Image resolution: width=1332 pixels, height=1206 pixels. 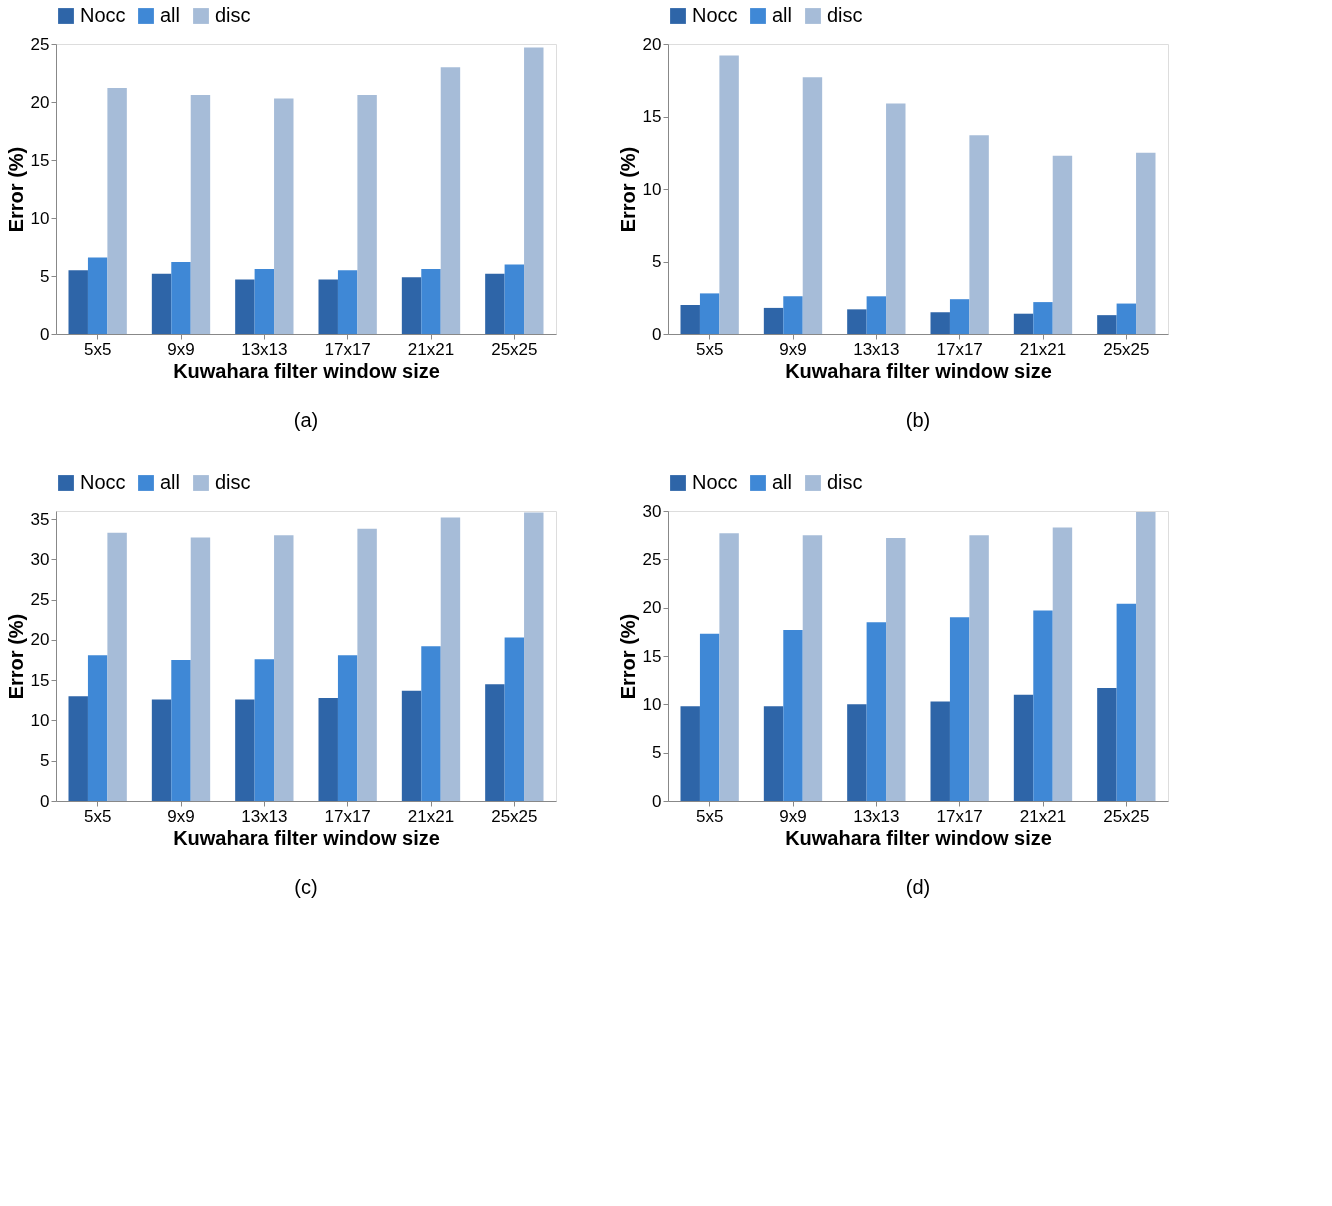 I want to click on y-tick-label: 0, so click(x=657, y=801).